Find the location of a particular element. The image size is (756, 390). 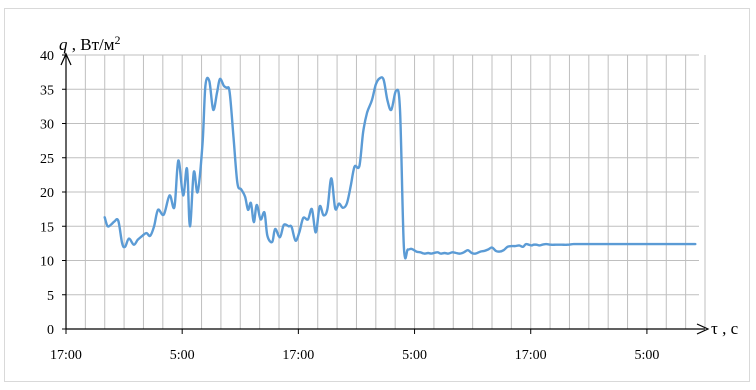

x-axis-label: τ , с is located at coordinates (725, 328).